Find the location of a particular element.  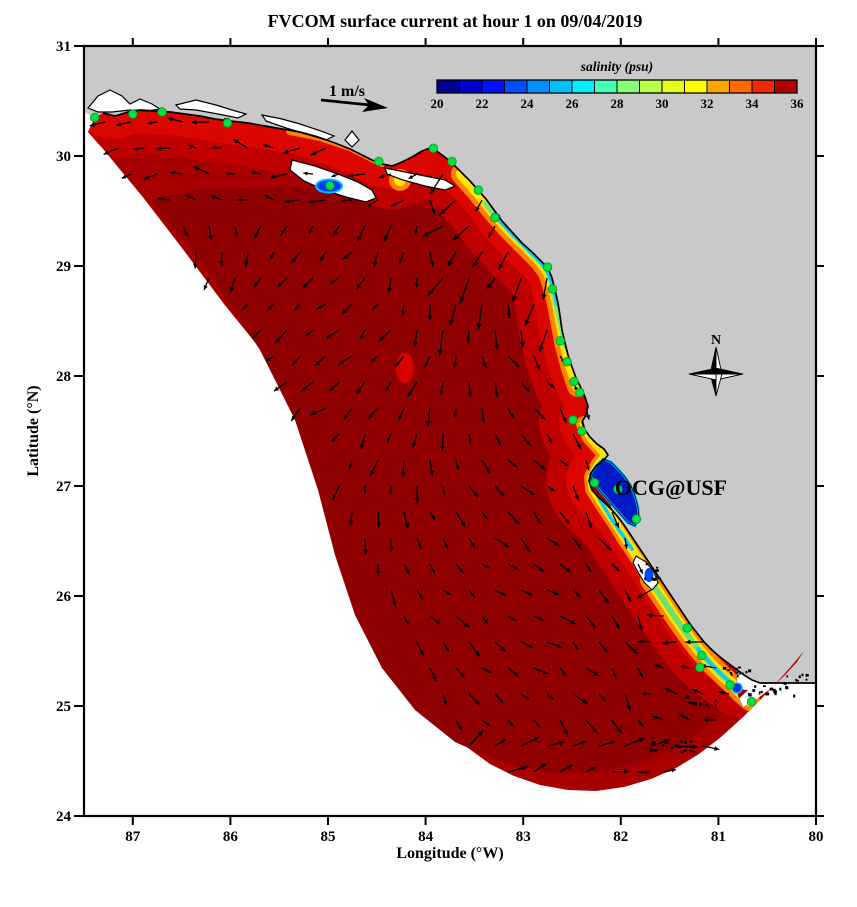

colorbar-tick-label: 28 is located at coordinates (618, 103).